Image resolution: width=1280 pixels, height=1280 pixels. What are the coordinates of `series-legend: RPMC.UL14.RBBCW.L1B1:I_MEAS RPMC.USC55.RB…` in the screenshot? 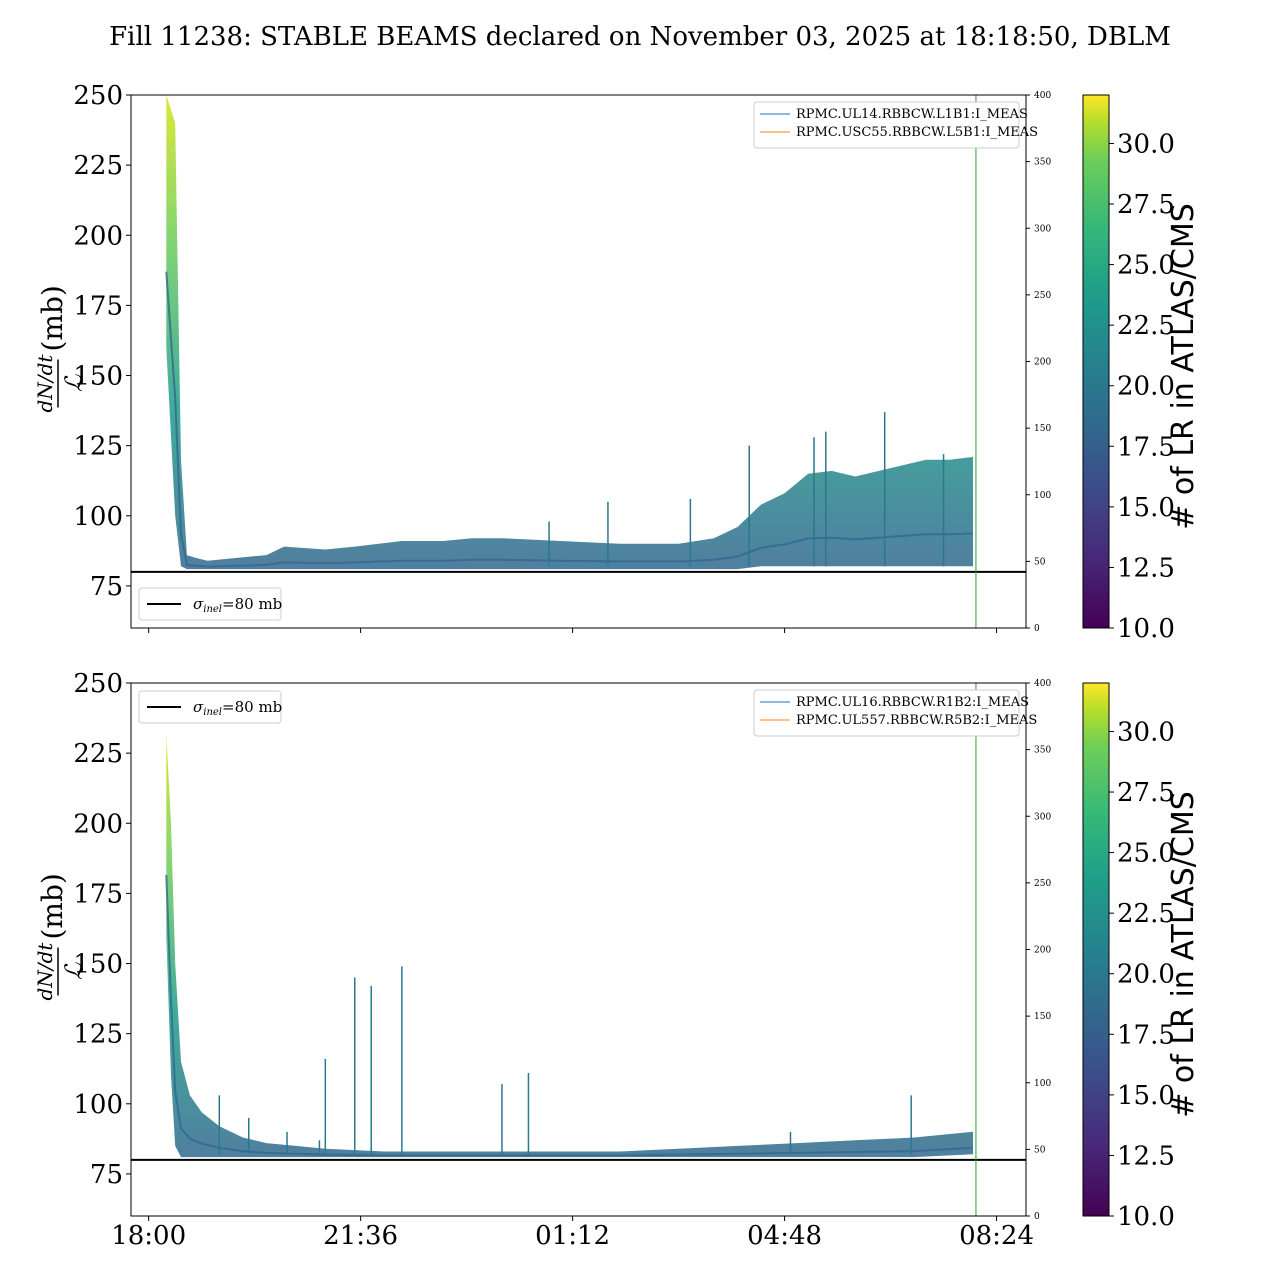 It's located at (895, 125).